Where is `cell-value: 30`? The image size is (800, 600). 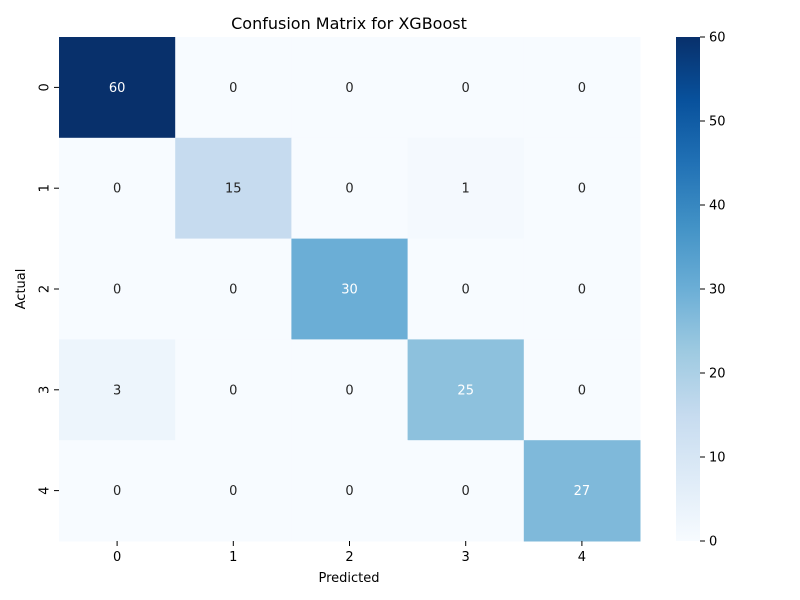
cell-value: 30 is located at coordinates (349, 290).